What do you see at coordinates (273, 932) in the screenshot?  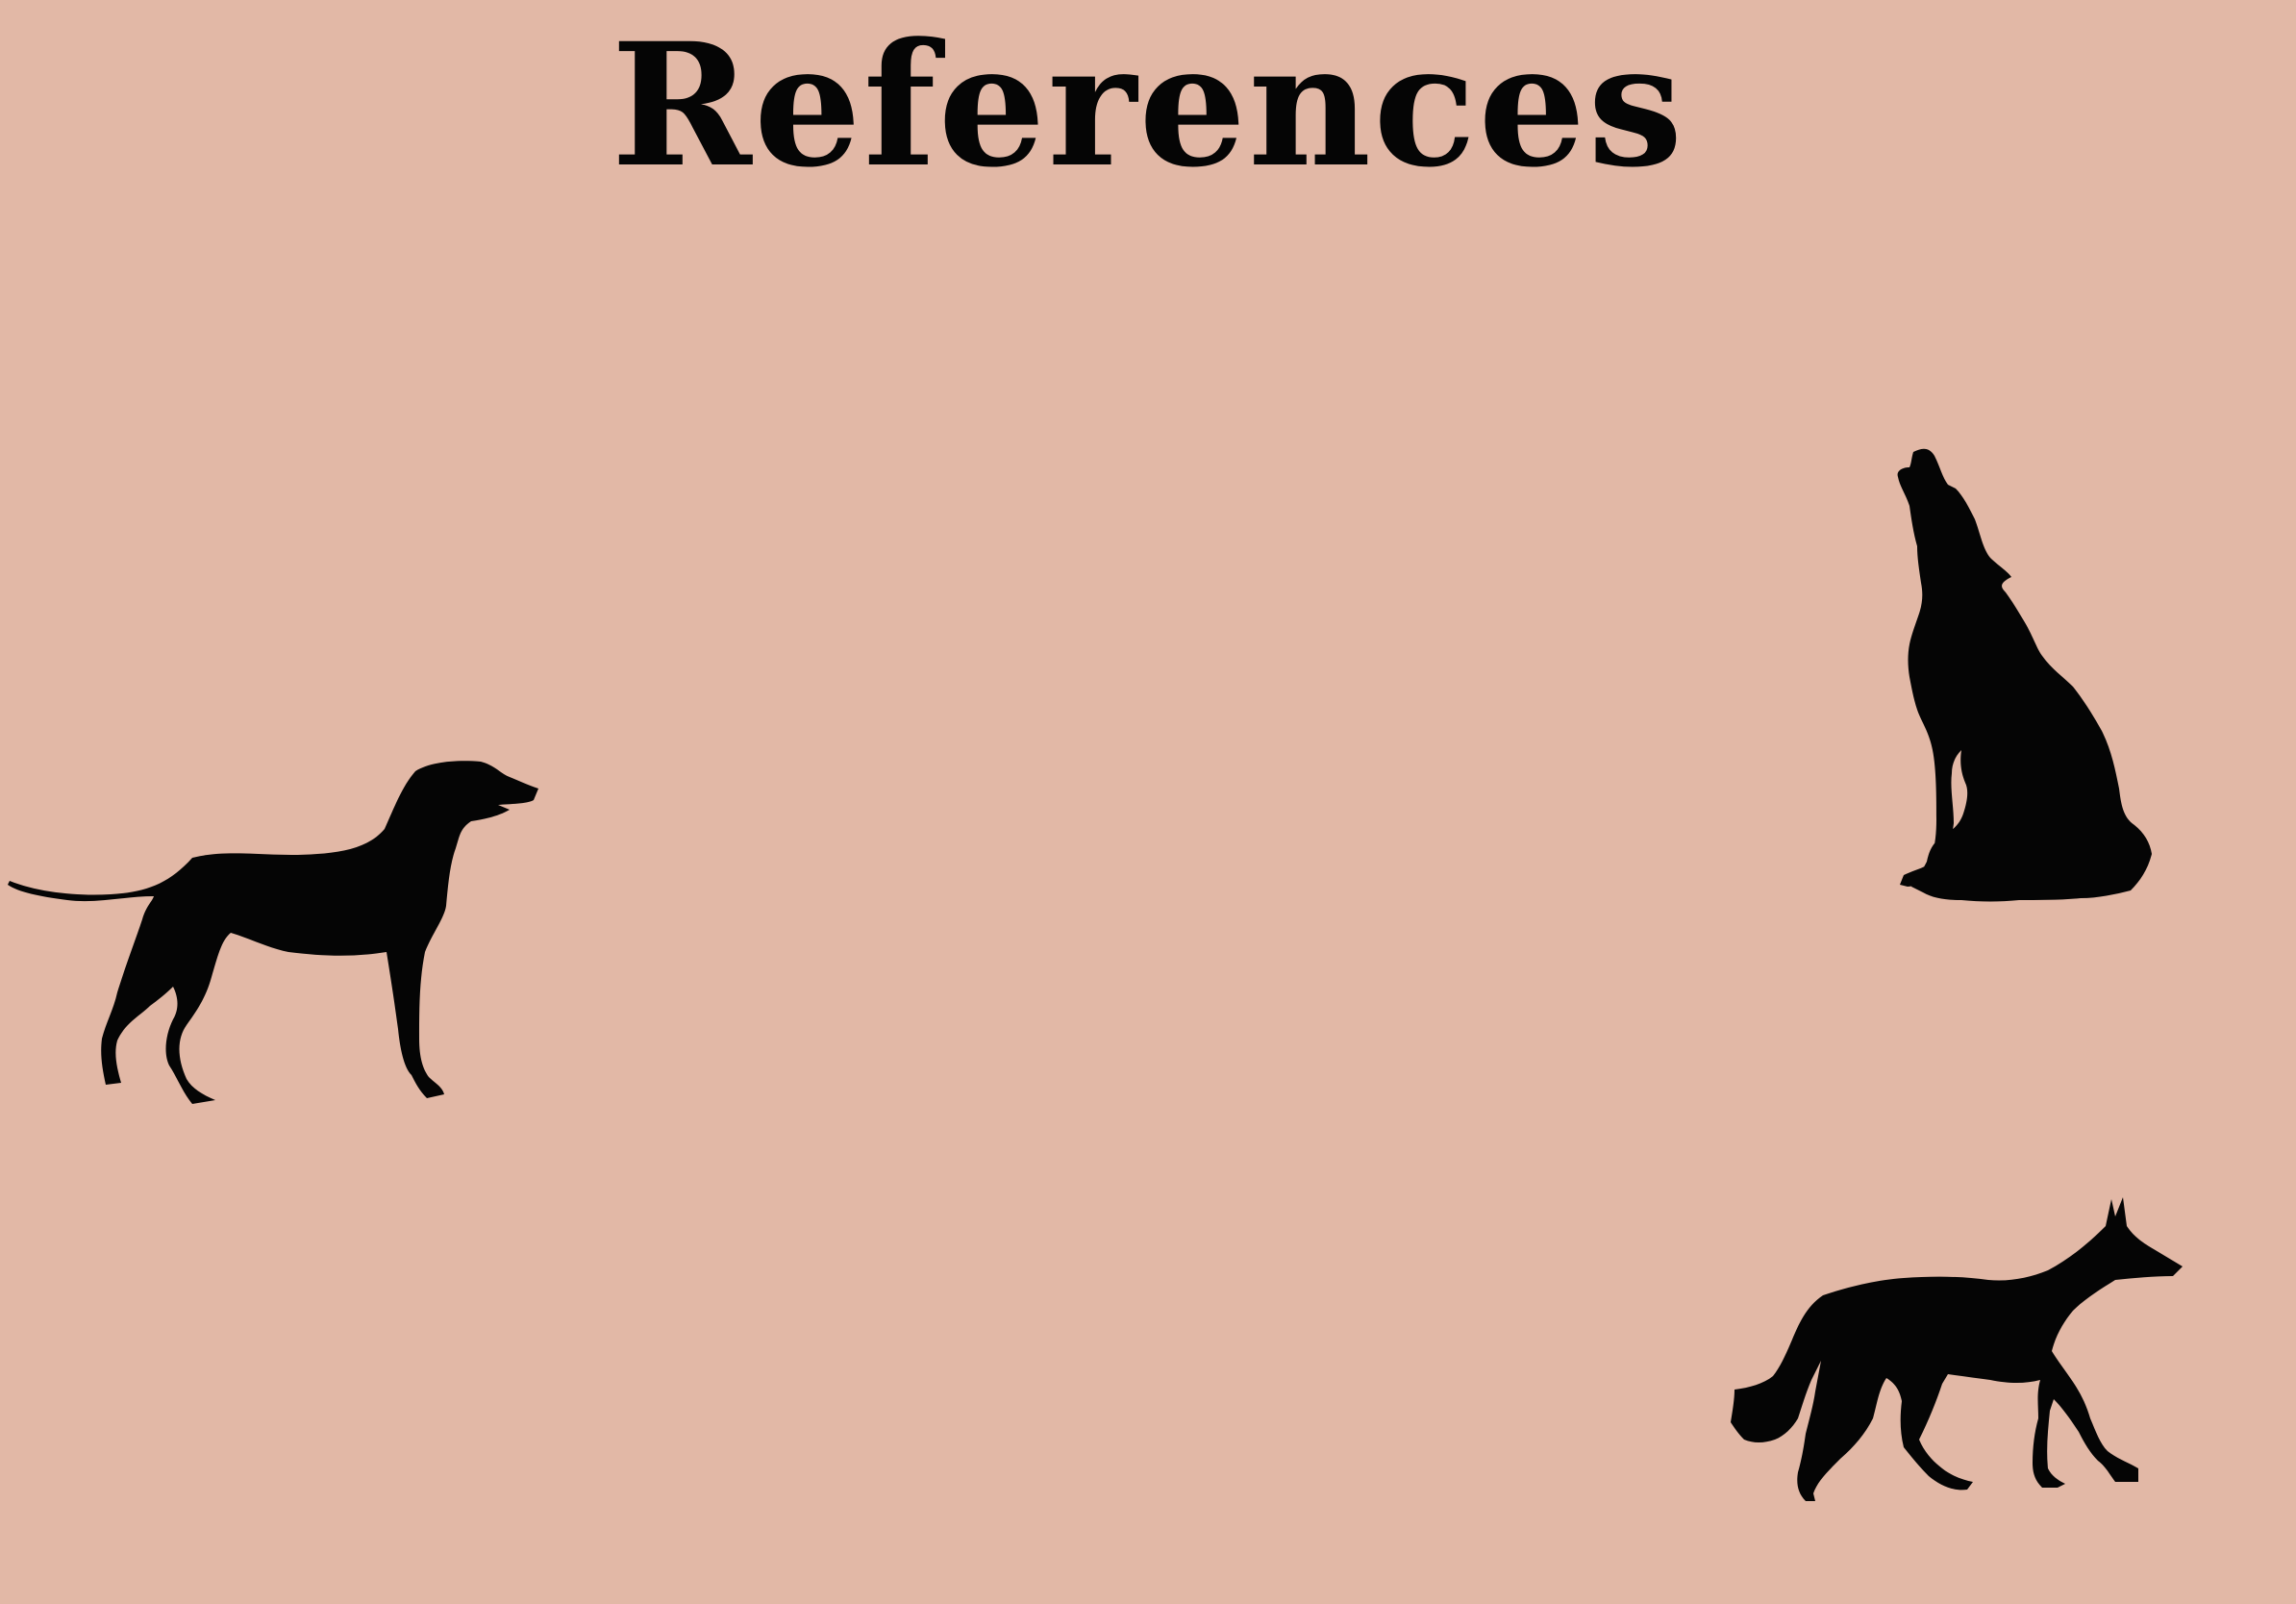 I see `dog-silhouette-icon` at bounding box center [273, 932].